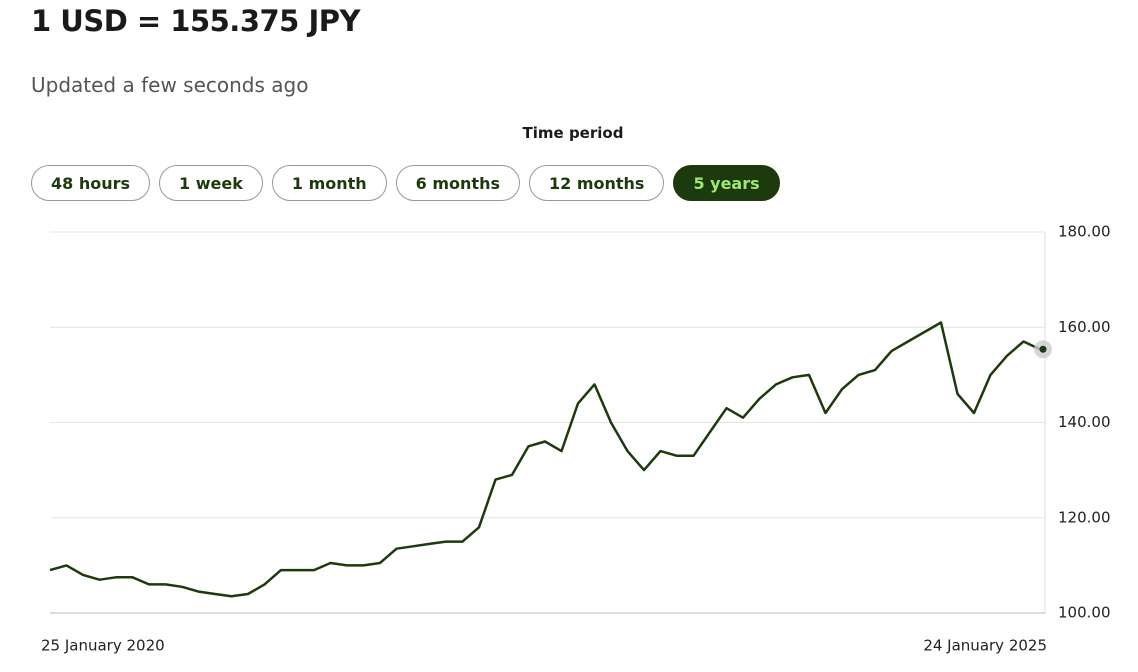 This screenshot has width=1138, height=672. What do you see at coordinates (170, 85) in the screenshot?
I see `updated-note: Updated a few seconds ago` at bounding box center [170, 85].